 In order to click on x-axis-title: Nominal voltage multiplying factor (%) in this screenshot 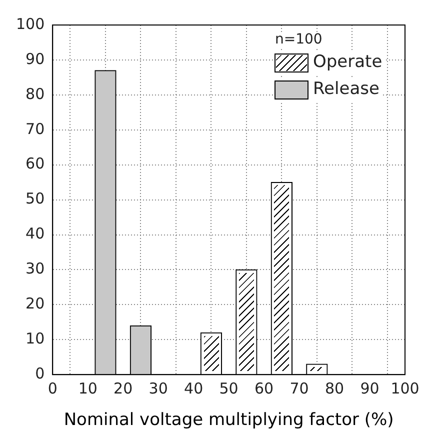, I will do `click(229, 420)`.